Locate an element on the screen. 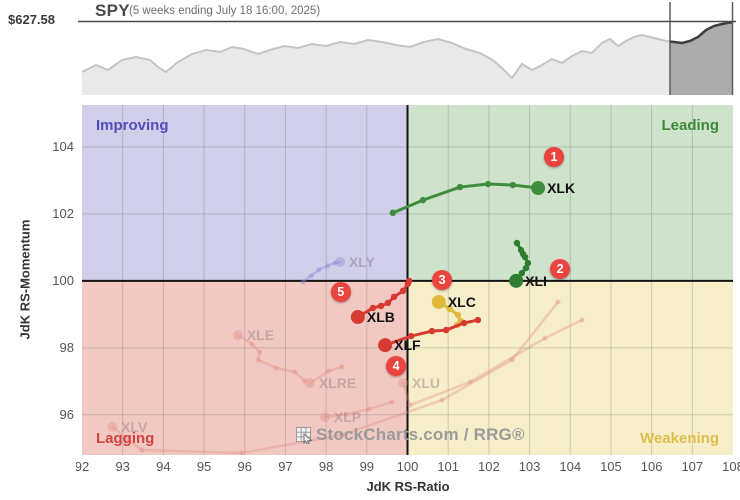  x-tick-100: 100 is located at coordinates (407, 466).